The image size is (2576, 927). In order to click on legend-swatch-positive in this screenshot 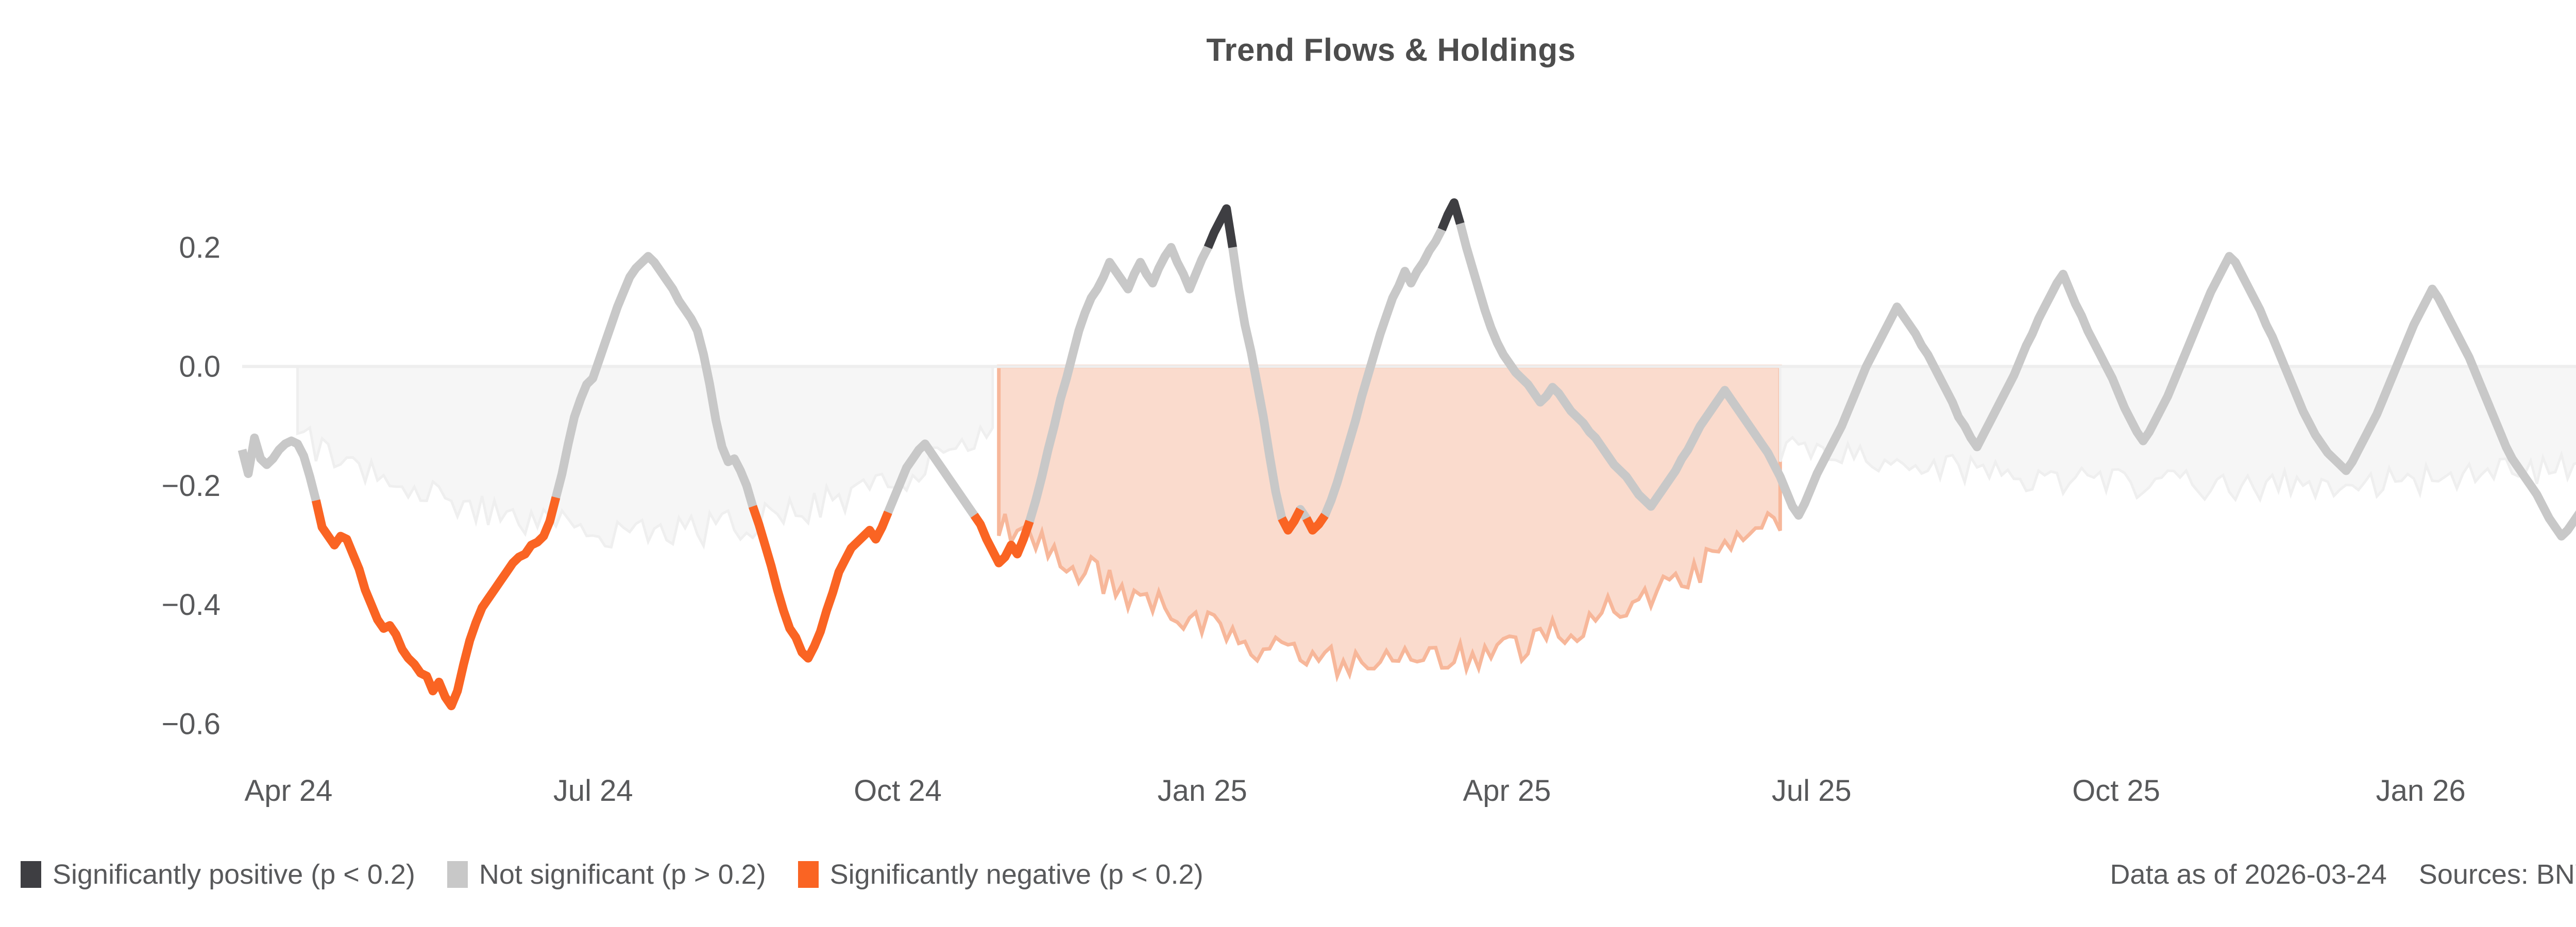, I will do `click(31, 874)`.